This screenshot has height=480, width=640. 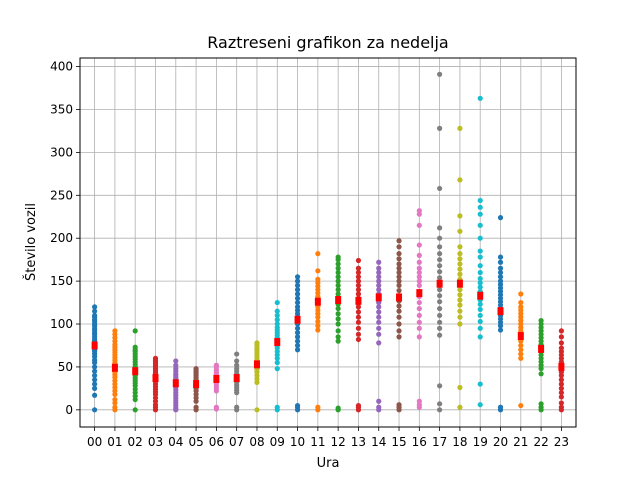 I want to click on y-tick-label: 350, so click(x=61, y=109).